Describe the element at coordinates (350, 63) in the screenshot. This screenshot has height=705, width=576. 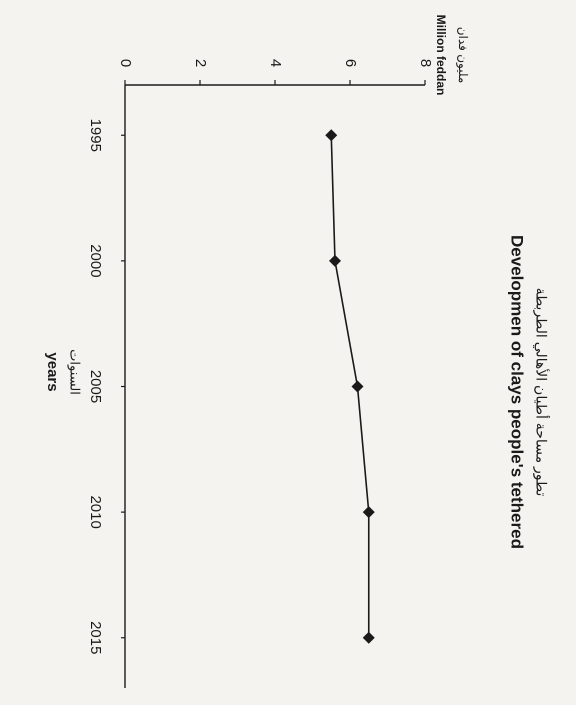
I see `value-tick-label: 6` at that location.